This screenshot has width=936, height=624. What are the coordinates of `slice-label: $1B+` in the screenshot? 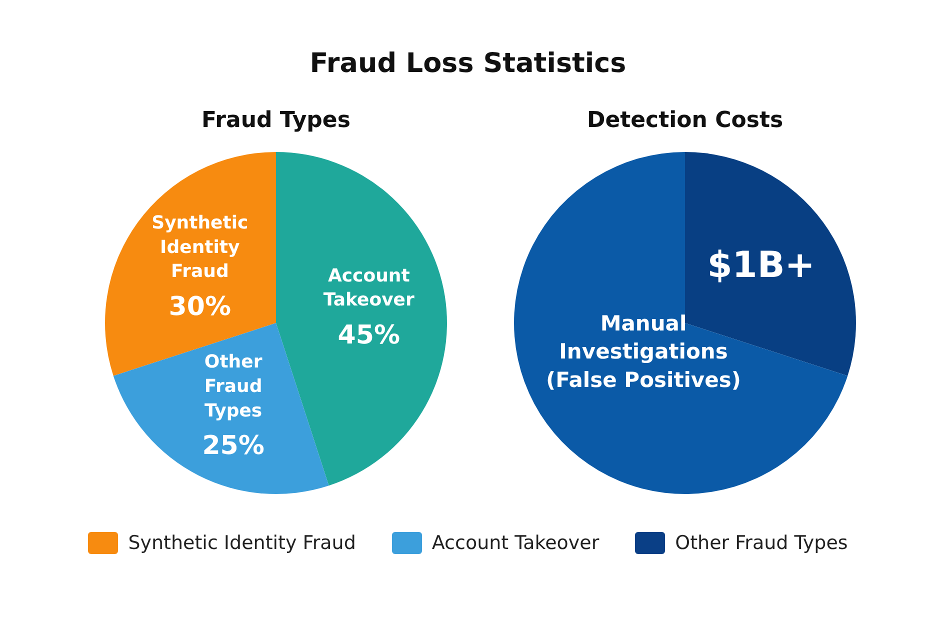 It's located at (761, 265).